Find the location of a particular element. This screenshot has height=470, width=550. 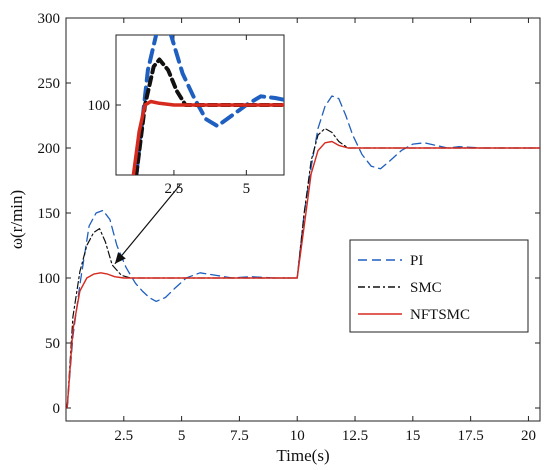

main-x-tick-label: 20 is located at coordinates (528, 436).